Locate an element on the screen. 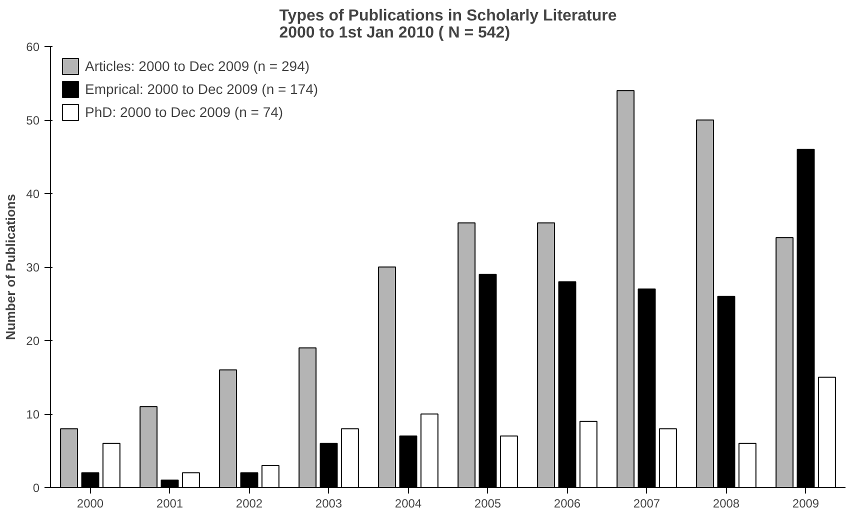 The width and height of the screenshot is (862, 519). legend-label: Articles: 2000 to Dec 2009 (n = 294) is located at coordinates (197, 66).